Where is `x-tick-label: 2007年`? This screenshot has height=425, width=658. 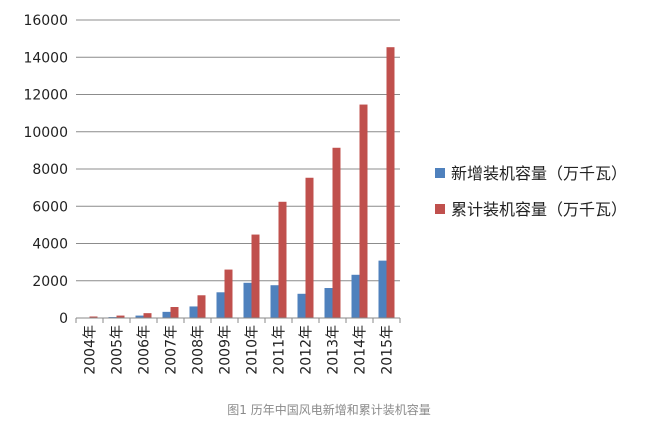 x-tick-label: 2007年 is located at coordinates (172, 350).